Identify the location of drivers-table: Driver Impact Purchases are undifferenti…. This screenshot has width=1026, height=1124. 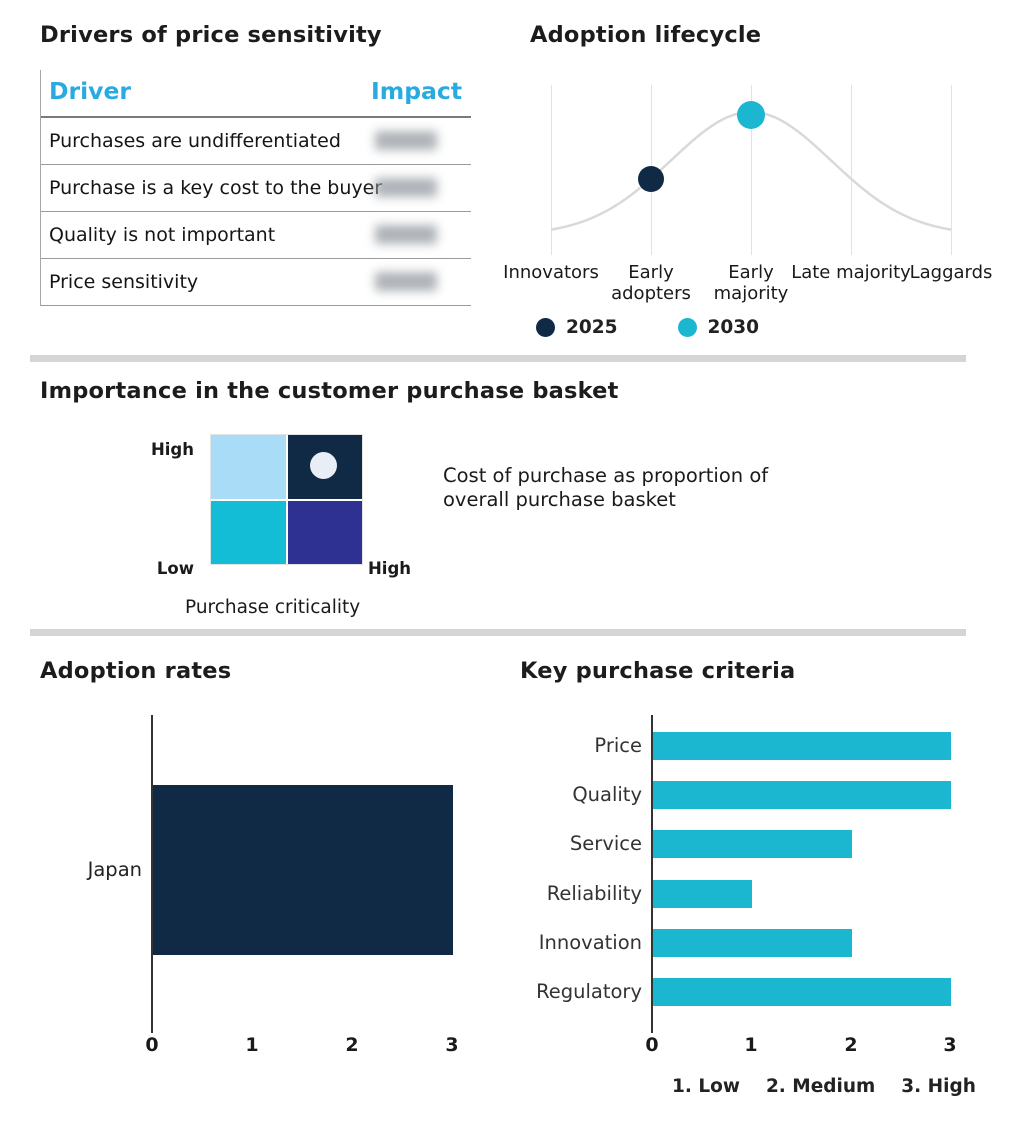
(255, 188).